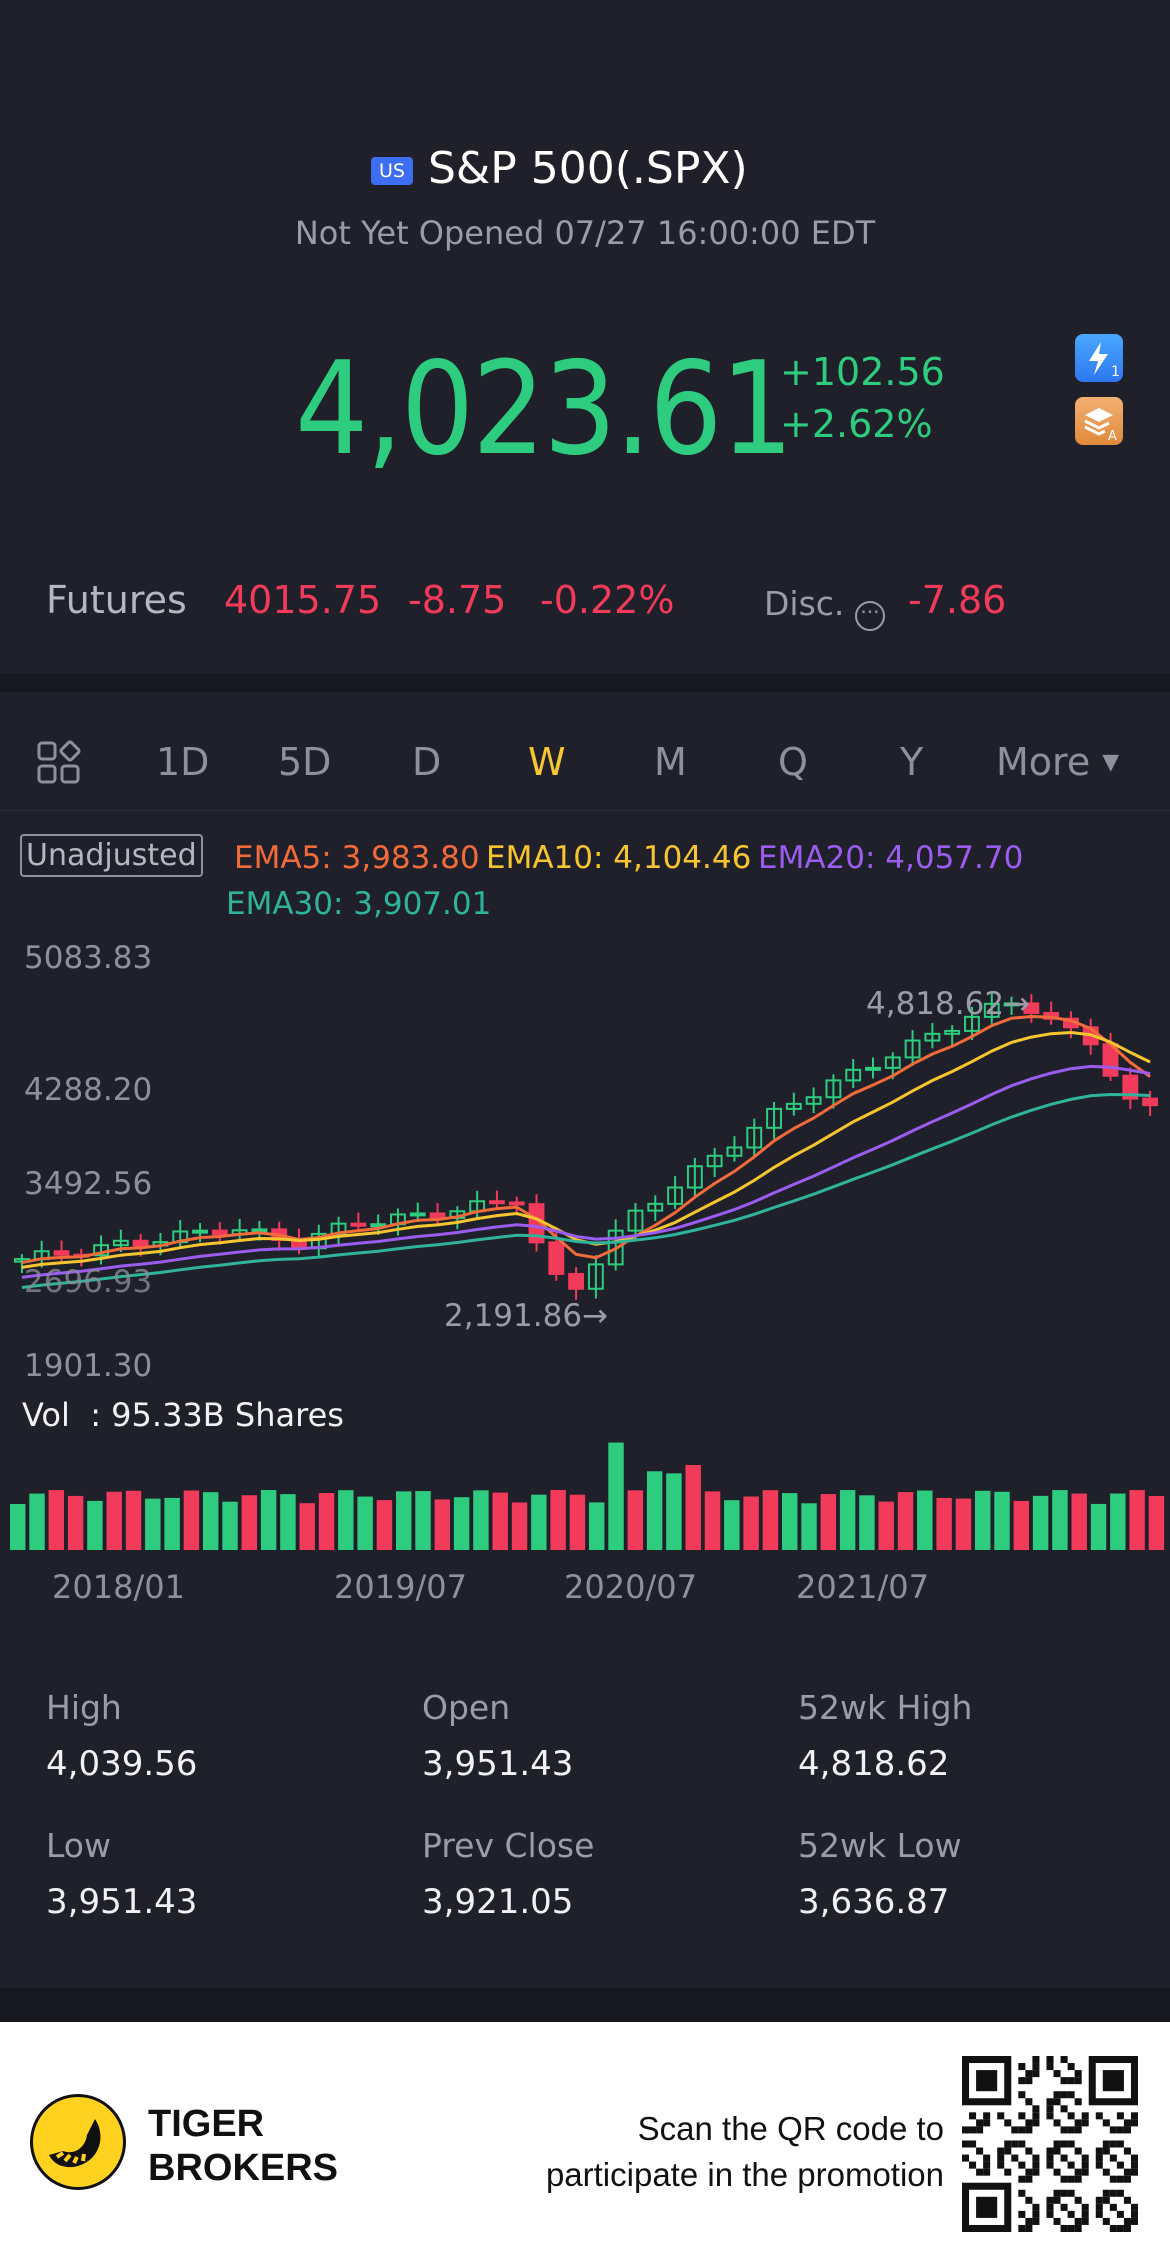 Image resolution: width=1170 pixels, height=2265 pixels. I want to click on disc-label: Disc. ···, so click(824, 607).